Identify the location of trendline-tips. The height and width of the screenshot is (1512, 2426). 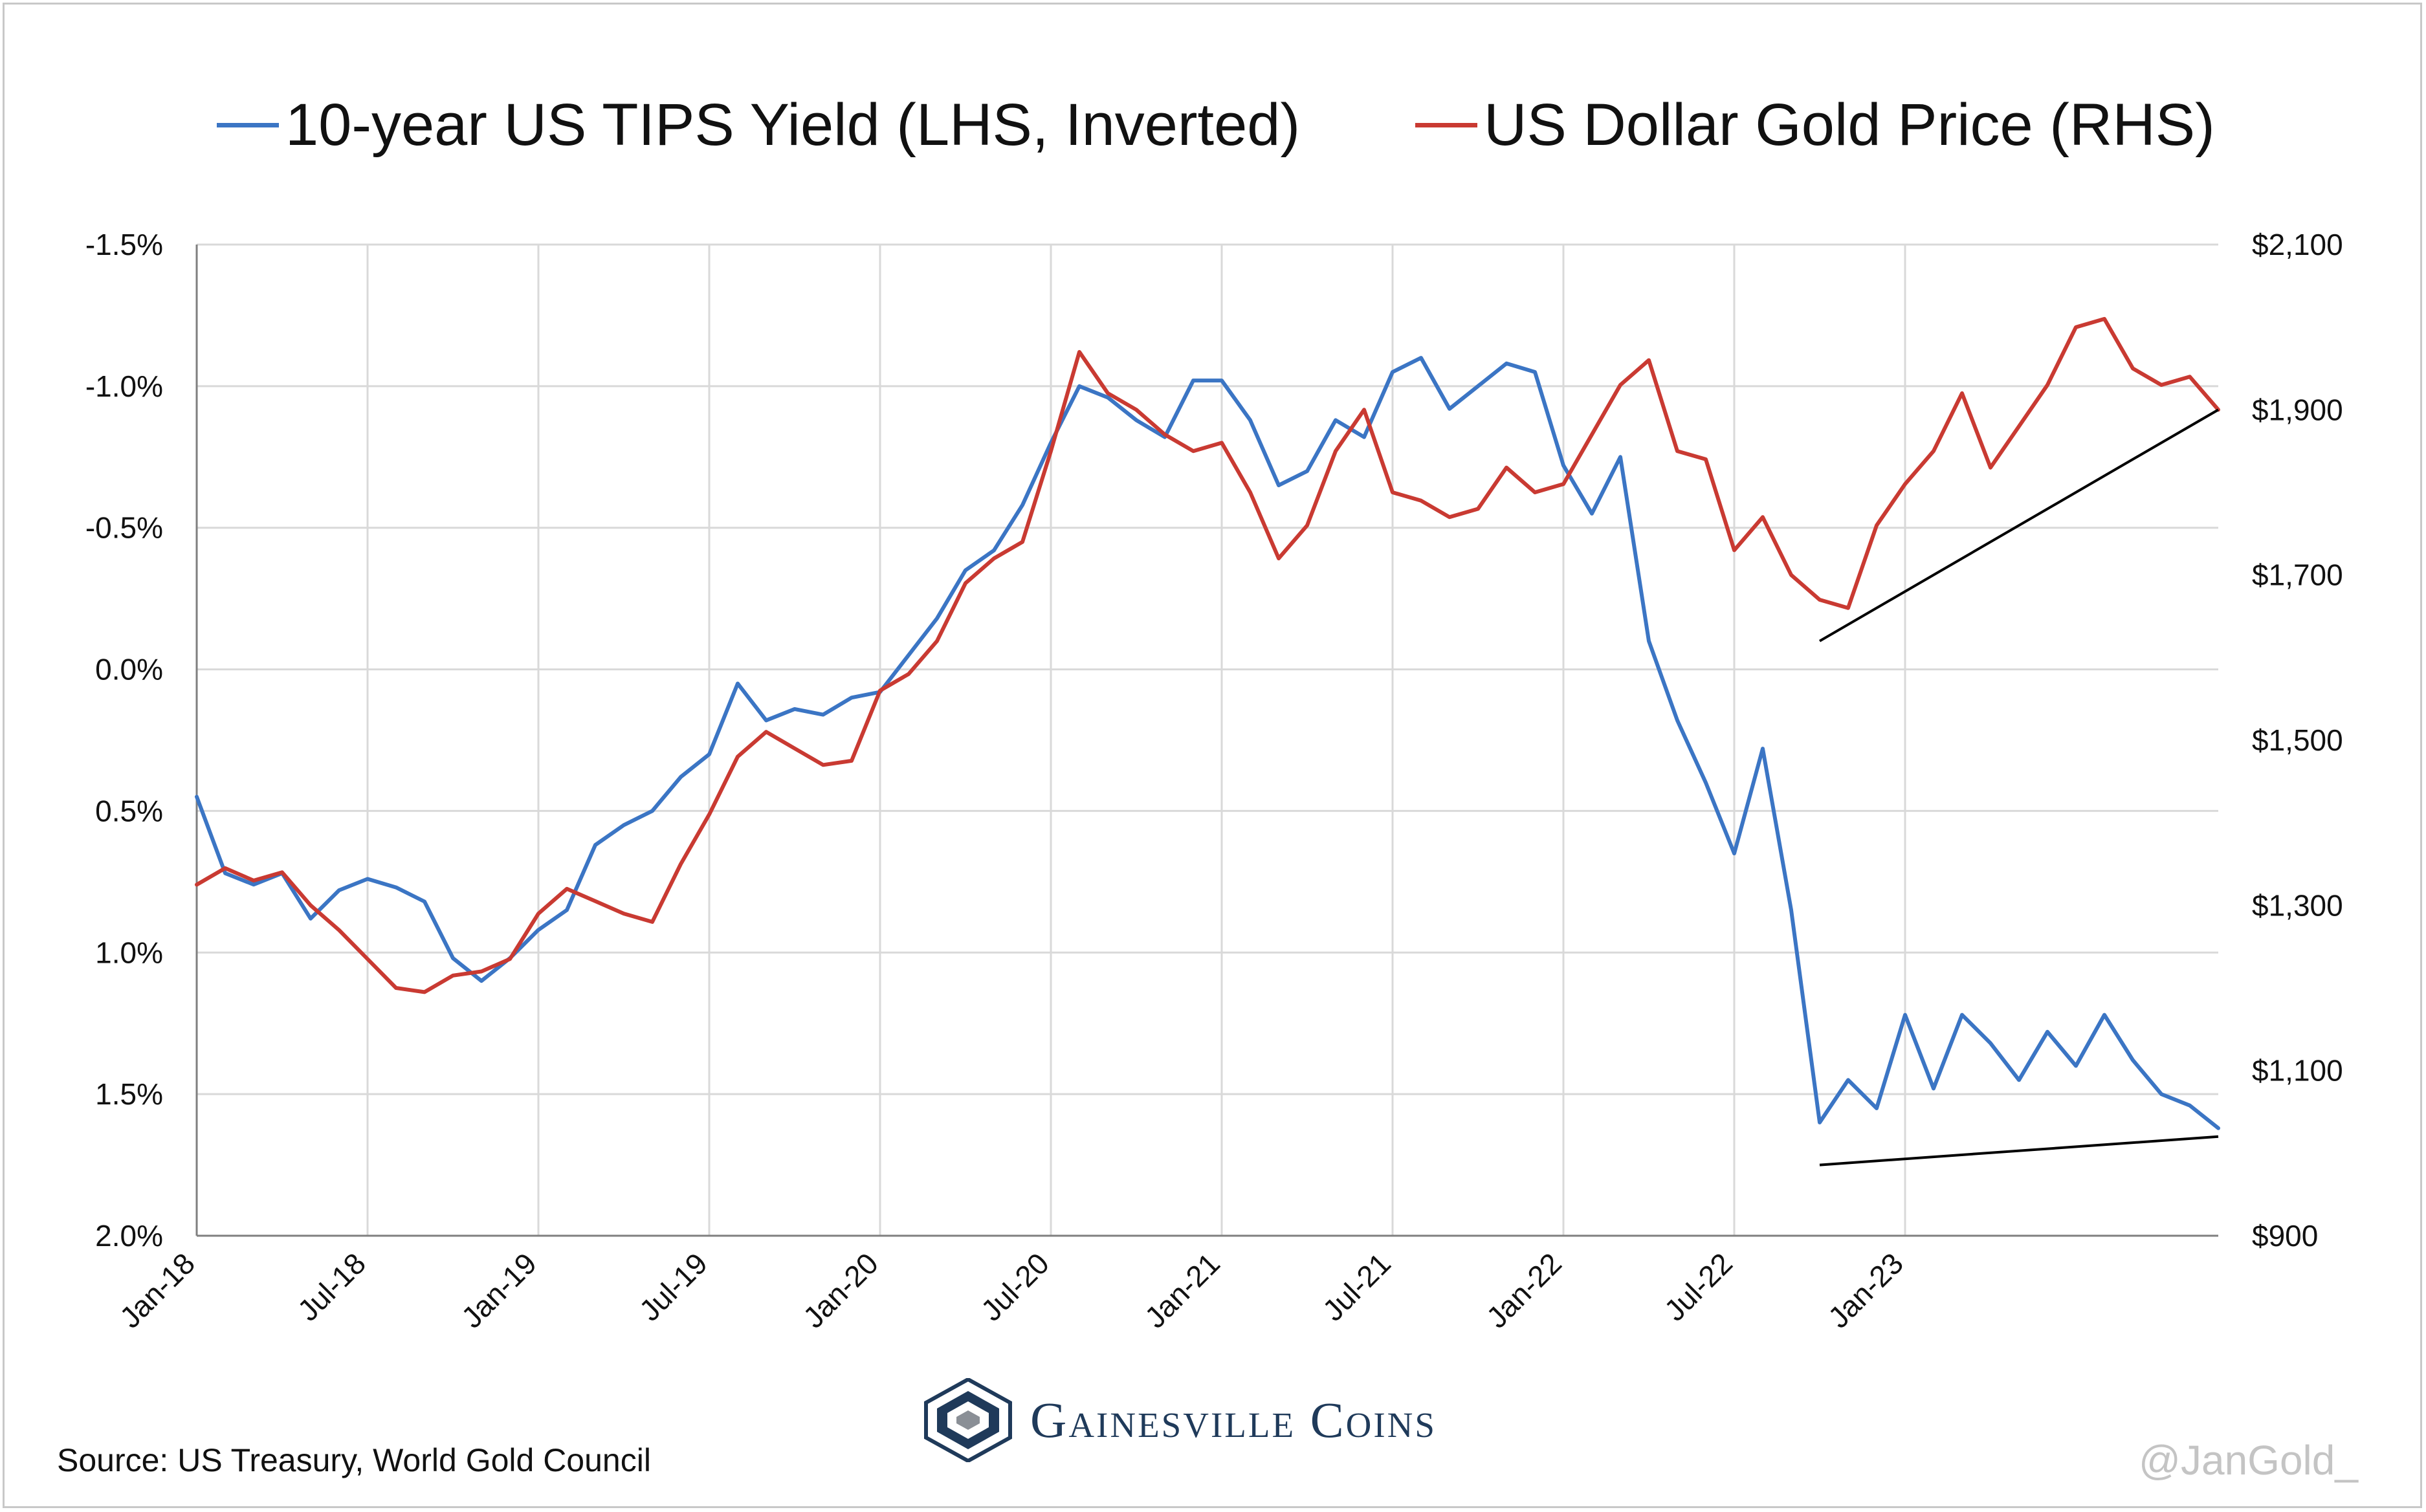
(2019, 1151).